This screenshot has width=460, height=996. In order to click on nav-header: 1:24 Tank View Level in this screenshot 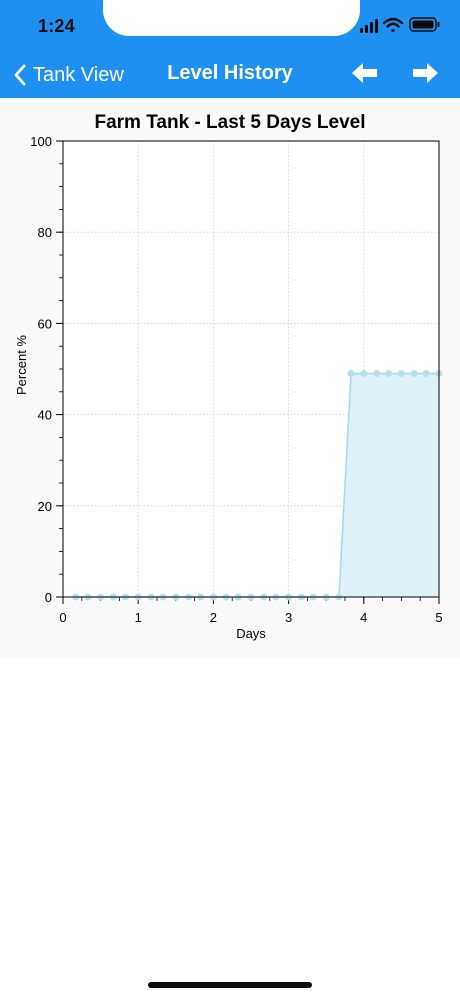, I will do `click(230, 49)`.